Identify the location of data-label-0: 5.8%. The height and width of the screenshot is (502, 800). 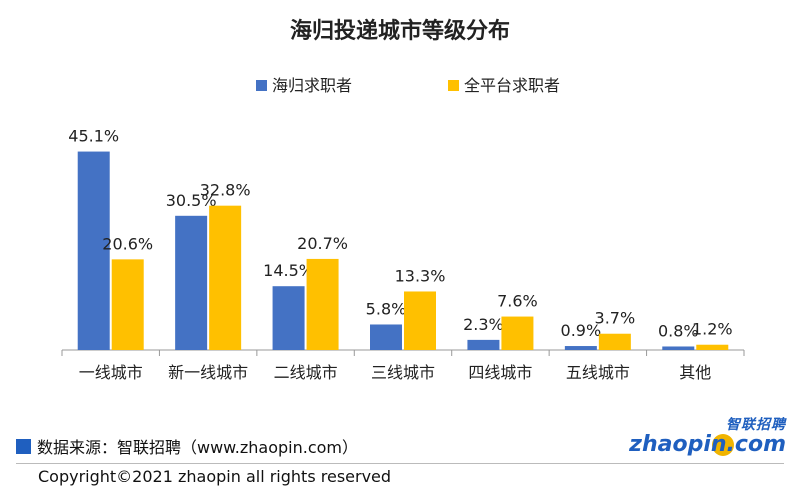
(386, 308).